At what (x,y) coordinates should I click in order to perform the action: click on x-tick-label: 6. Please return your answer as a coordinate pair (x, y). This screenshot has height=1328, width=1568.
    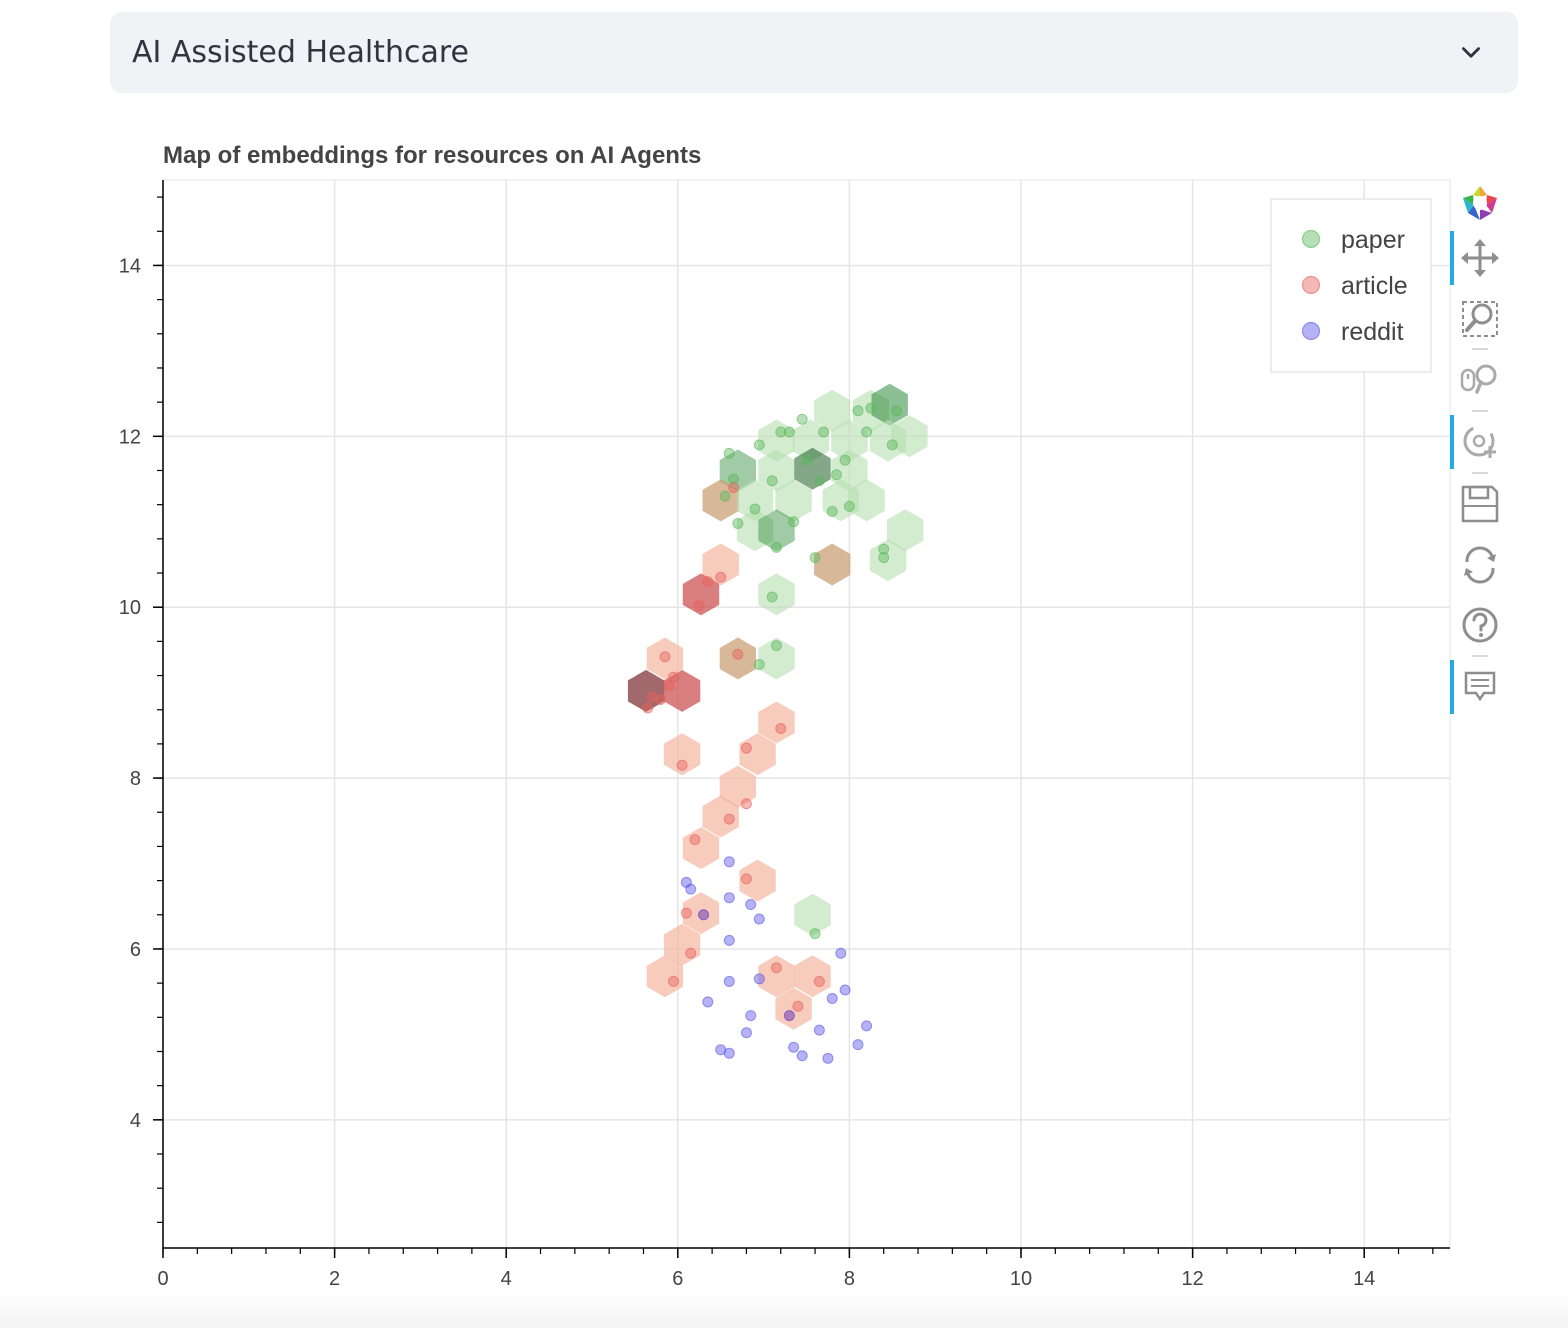
    Looking at the image, I should click on (677, 1279).